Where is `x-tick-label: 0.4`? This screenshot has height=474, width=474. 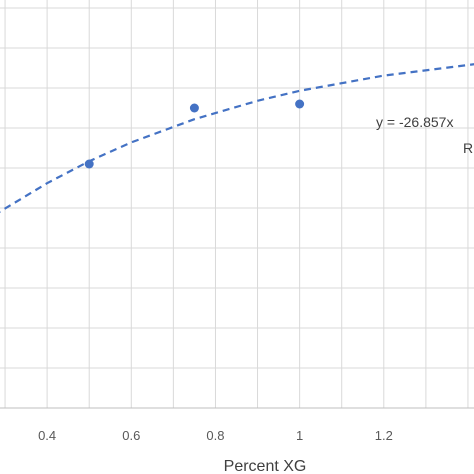
x-tick-label: 0.4 is located at coordinates (47, 435).